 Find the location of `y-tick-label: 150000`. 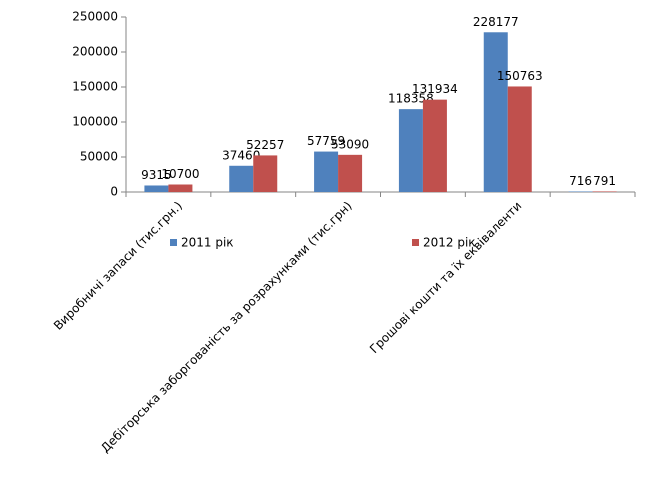

y-tick-label: 150000 is located at coordinates (95, 87).